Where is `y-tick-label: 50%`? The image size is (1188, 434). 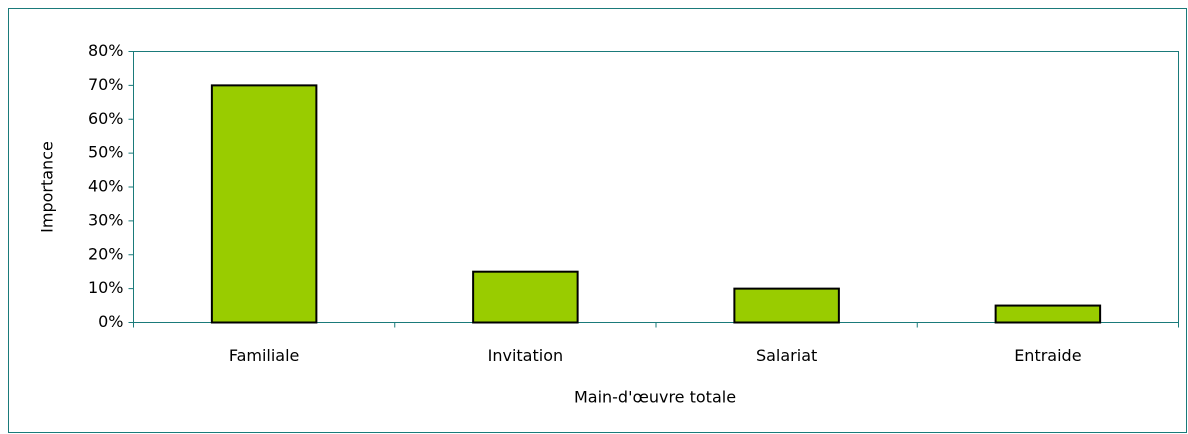 y-tick-label: 50% is located at coordinates (106, 152).